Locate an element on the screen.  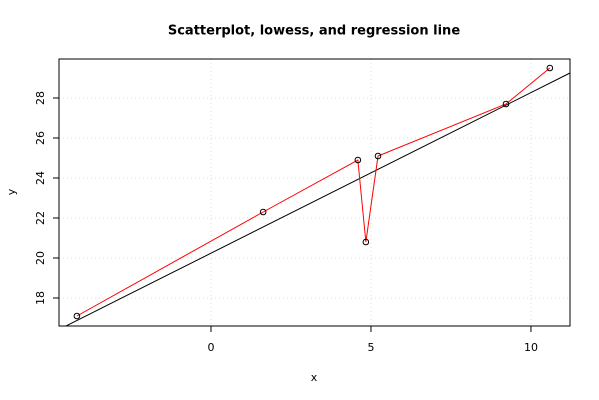
y-tick-label: 26 is located at coordinates (40, 138).